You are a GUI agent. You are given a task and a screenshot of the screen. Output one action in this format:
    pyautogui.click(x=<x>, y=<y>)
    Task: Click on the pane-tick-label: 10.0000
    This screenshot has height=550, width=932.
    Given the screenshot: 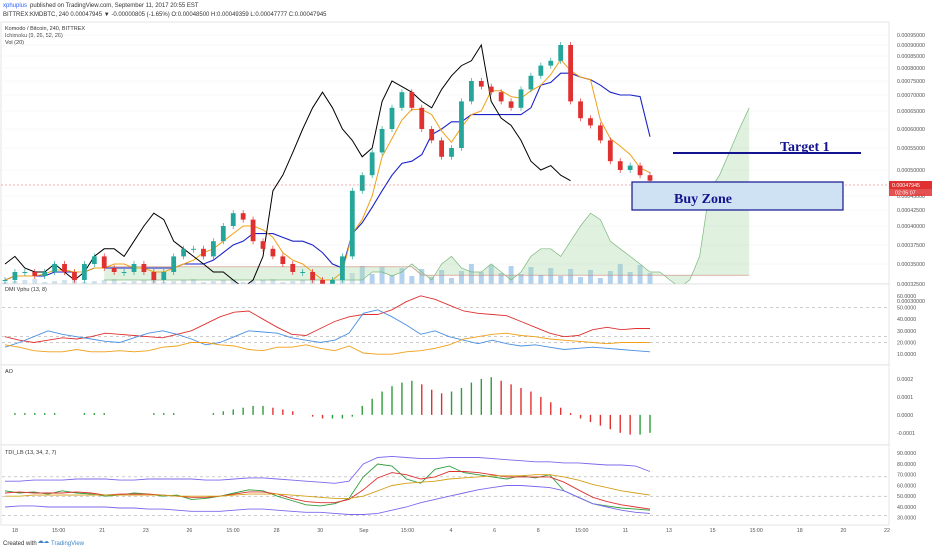 What is the action you would take?
    pyautogui.click(x=906, y=355)
    